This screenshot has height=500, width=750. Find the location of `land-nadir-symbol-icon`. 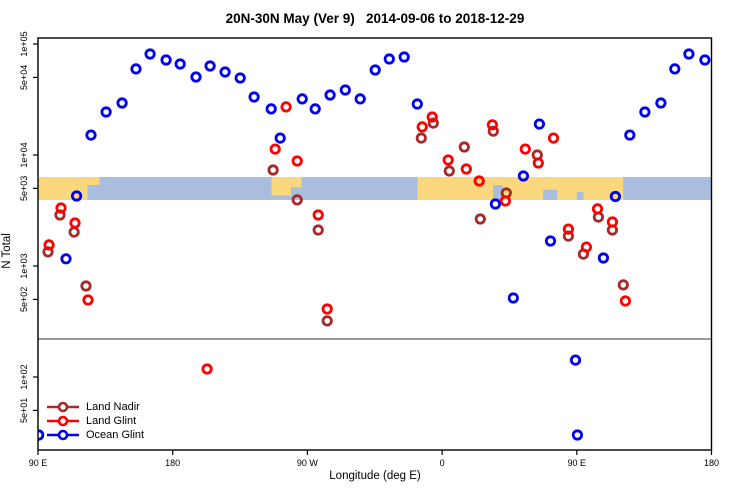

land-nadir-symbol-icon is located at coordinates (63, 407).